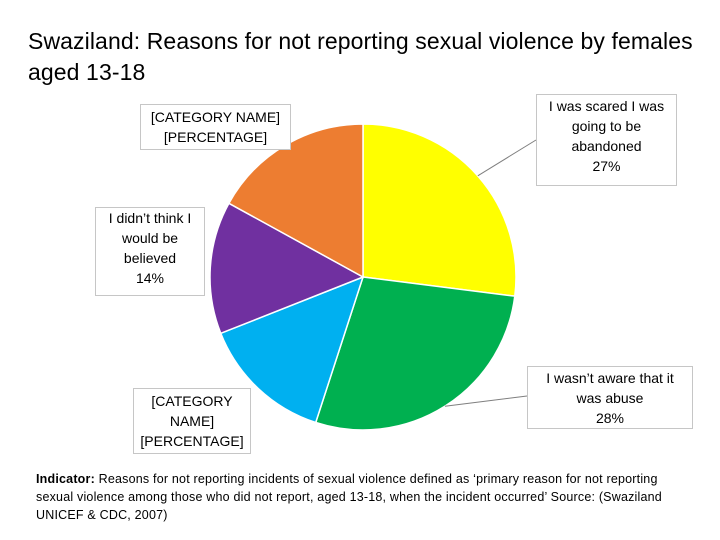 This screenshot has width=720, height=540. What do you see at coordinates (606, 106) in the screenshot?
I see `data-label-line: I was scared I was` at bounding box center [606, 106].